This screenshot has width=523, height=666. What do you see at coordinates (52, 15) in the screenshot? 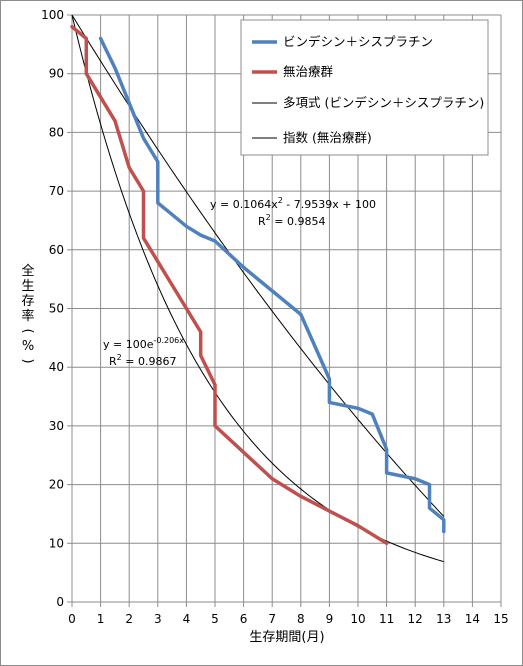
I see `y-tick-label: 100` at bounding box center [52, 15].